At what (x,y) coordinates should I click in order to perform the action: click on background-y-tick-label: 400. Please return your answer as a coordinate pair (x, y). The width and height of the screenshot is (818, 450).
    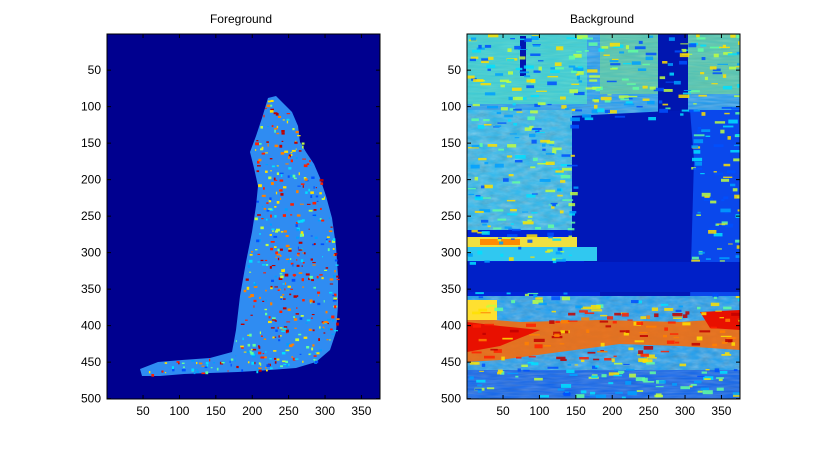
    Looking at the image, I should click on (451, 326).